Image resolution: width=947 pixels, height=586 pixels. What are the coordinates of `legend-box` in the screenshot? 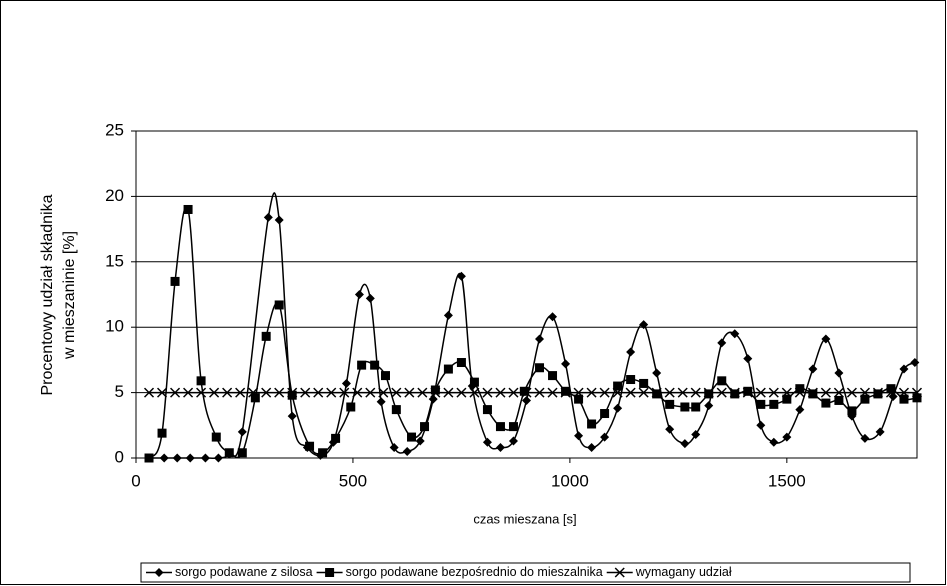 It's located at (525, 572).